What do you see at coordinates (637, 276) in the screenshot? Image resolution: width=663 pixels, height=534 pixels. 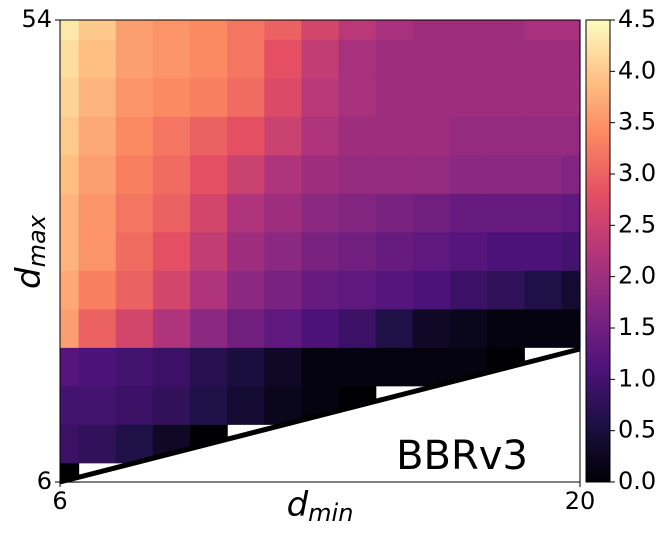 I see `colorbar-tick-label: 2.0` at bounding box center [637, 276].